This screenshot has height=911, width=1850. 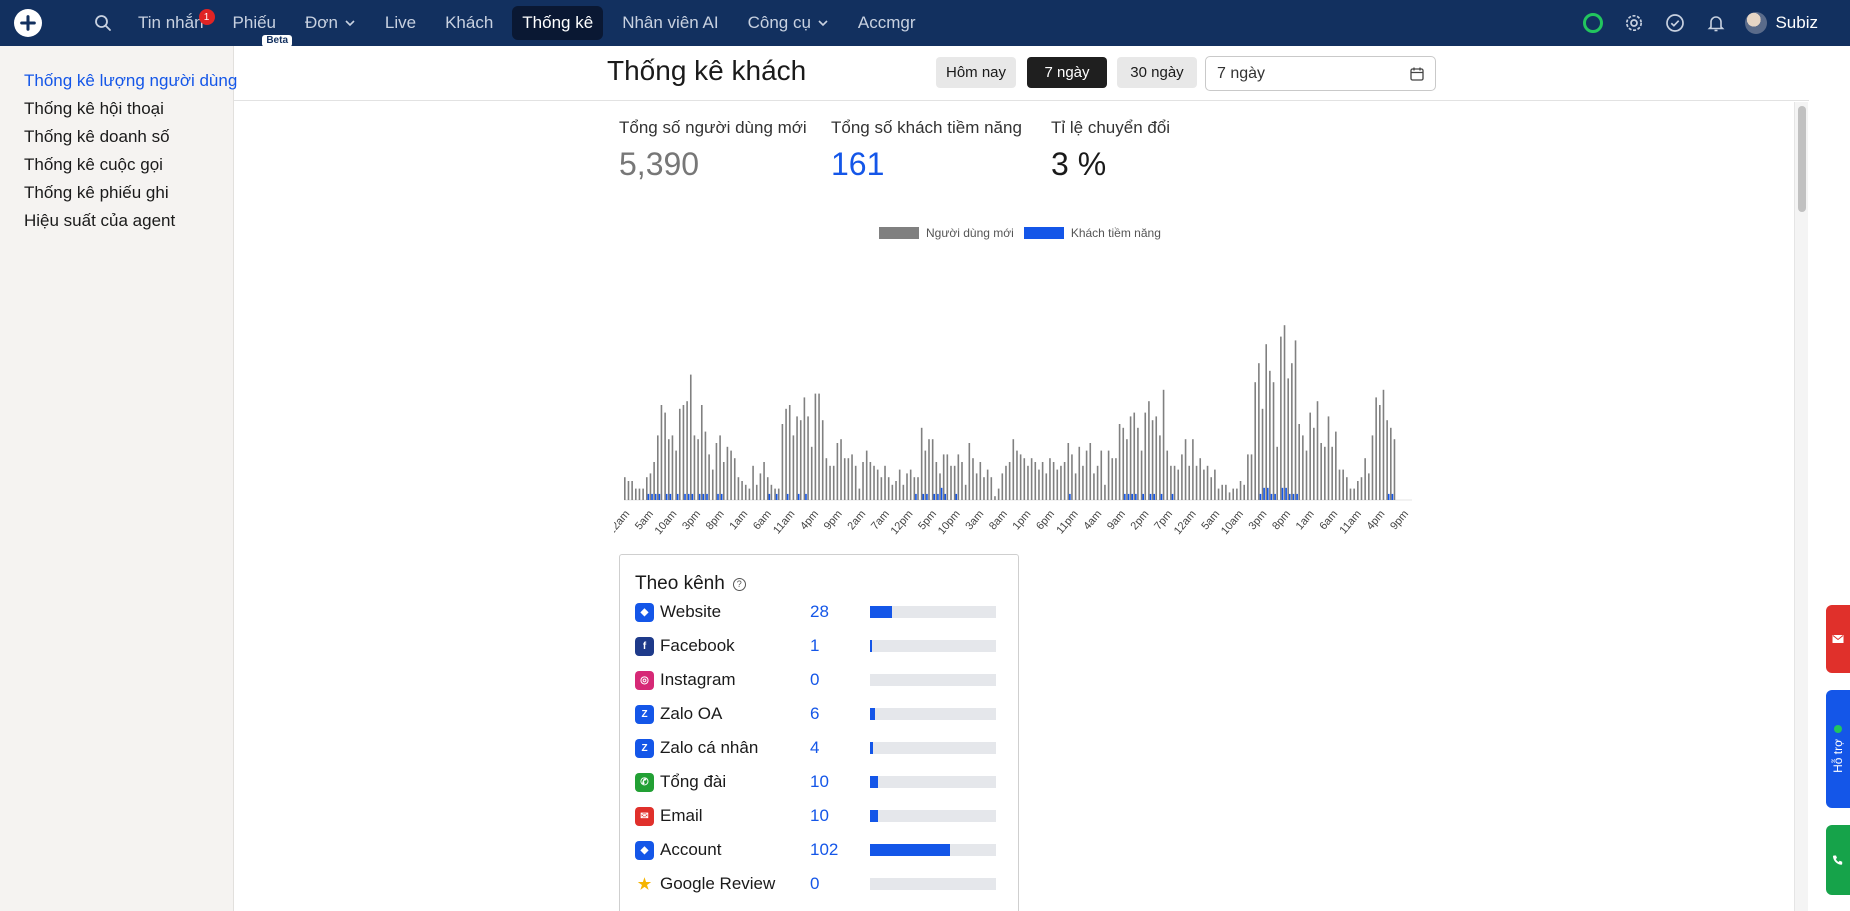 I want to click on user-menu: Subiz, so click(x=1781, y=23).